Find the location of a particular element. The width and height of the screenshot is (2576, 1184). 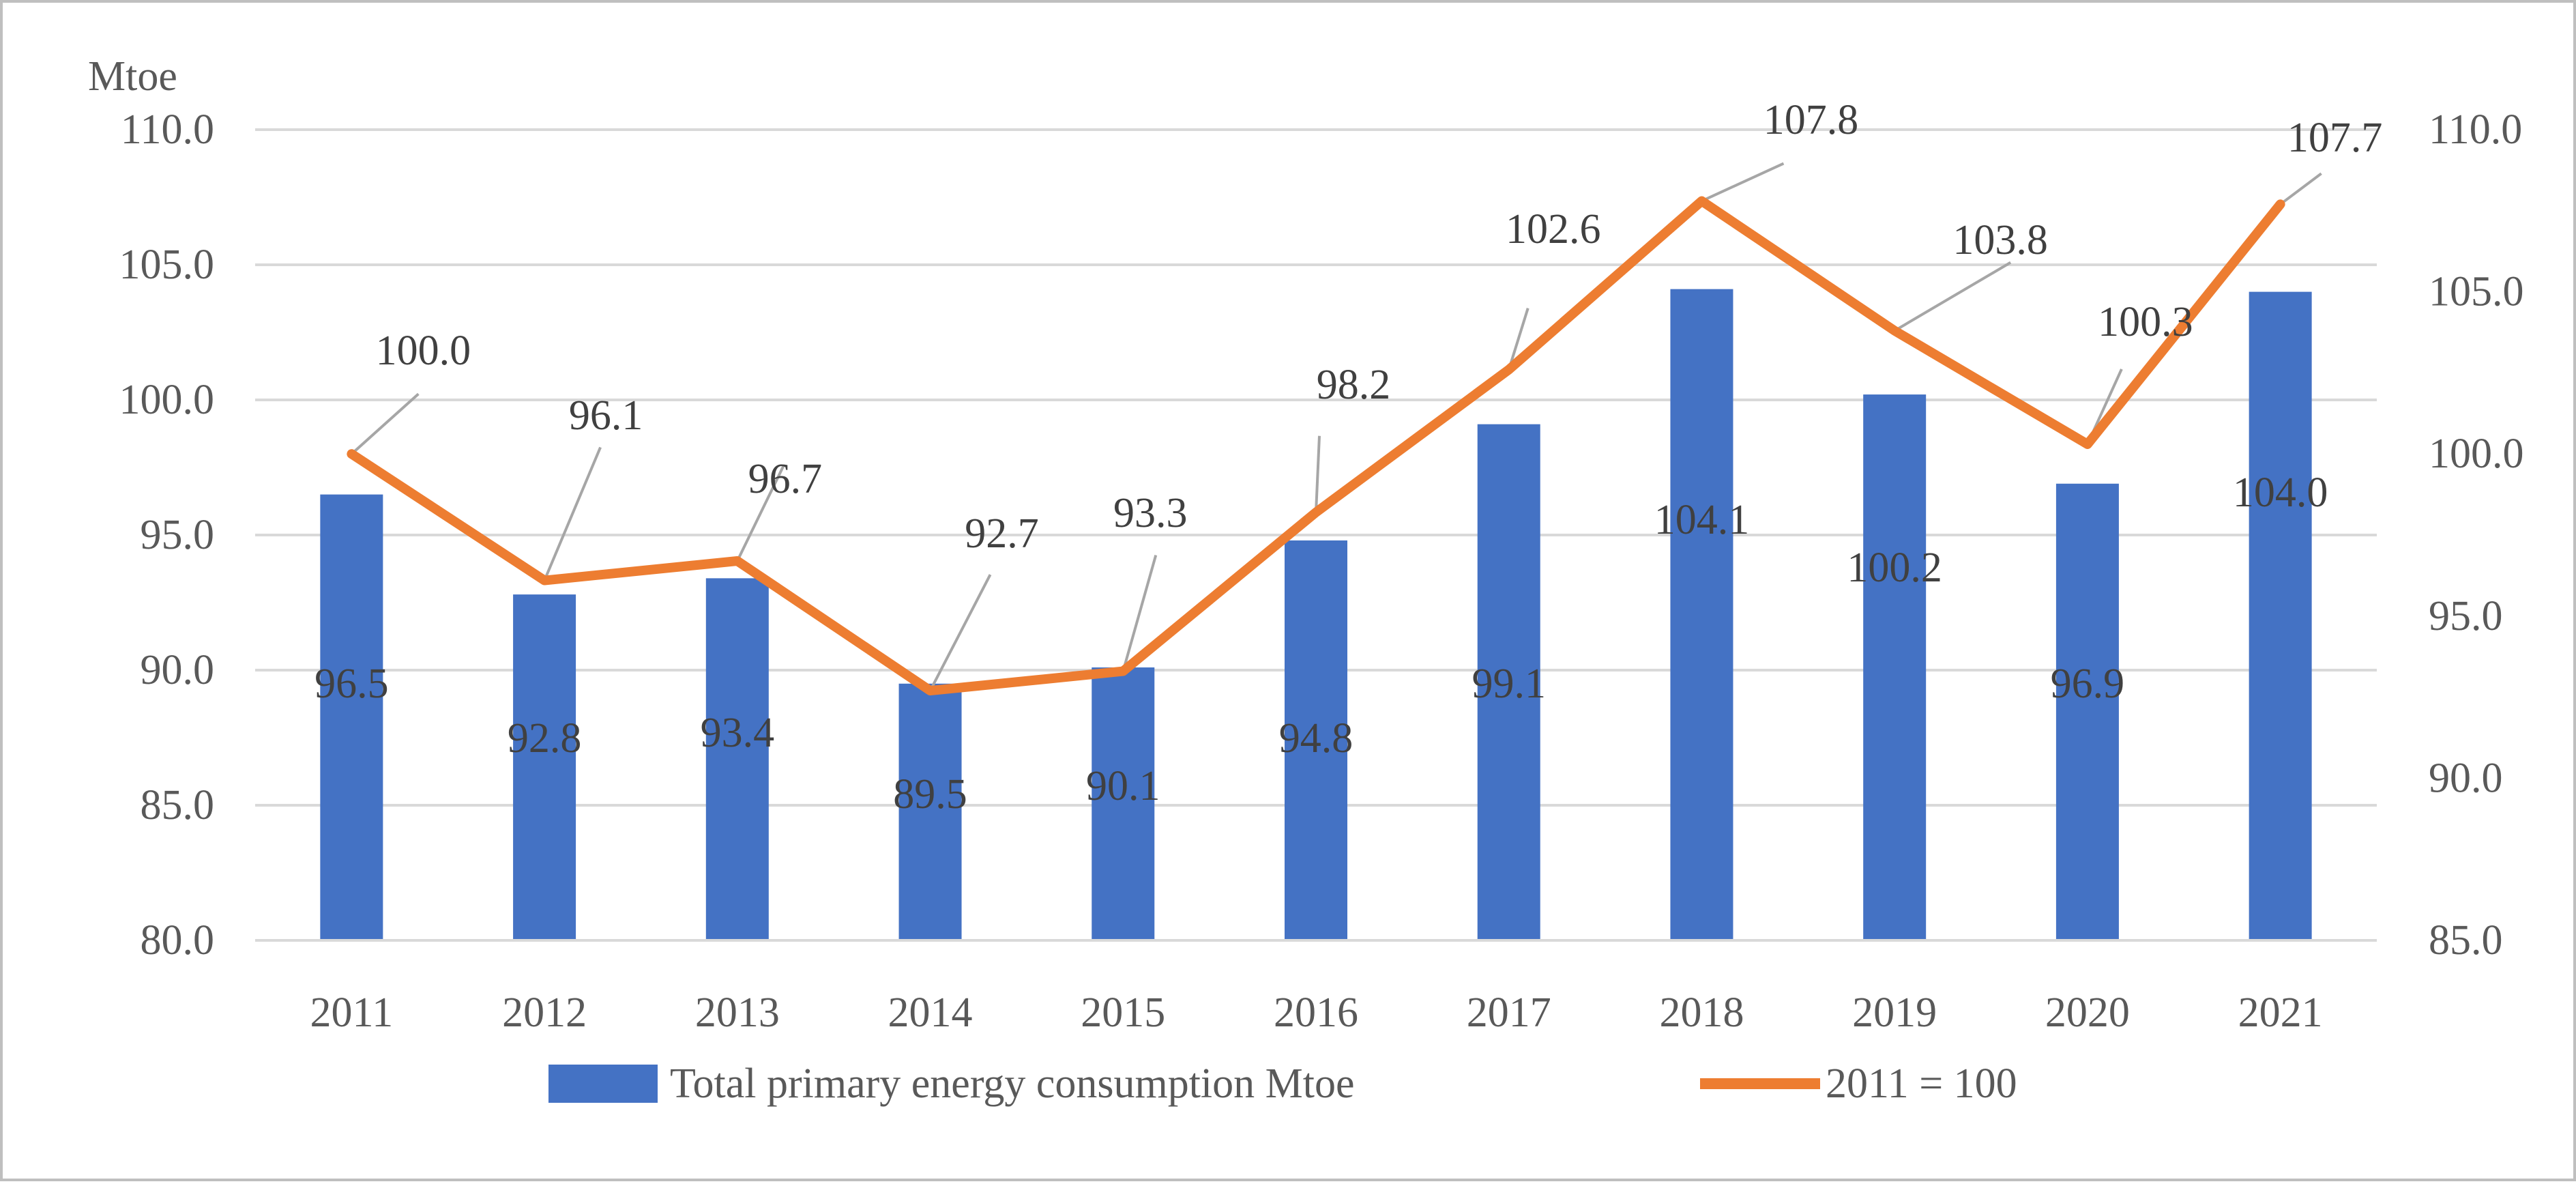

line-value-label-2016: 98.2 is located at coordinates (1354, 385).